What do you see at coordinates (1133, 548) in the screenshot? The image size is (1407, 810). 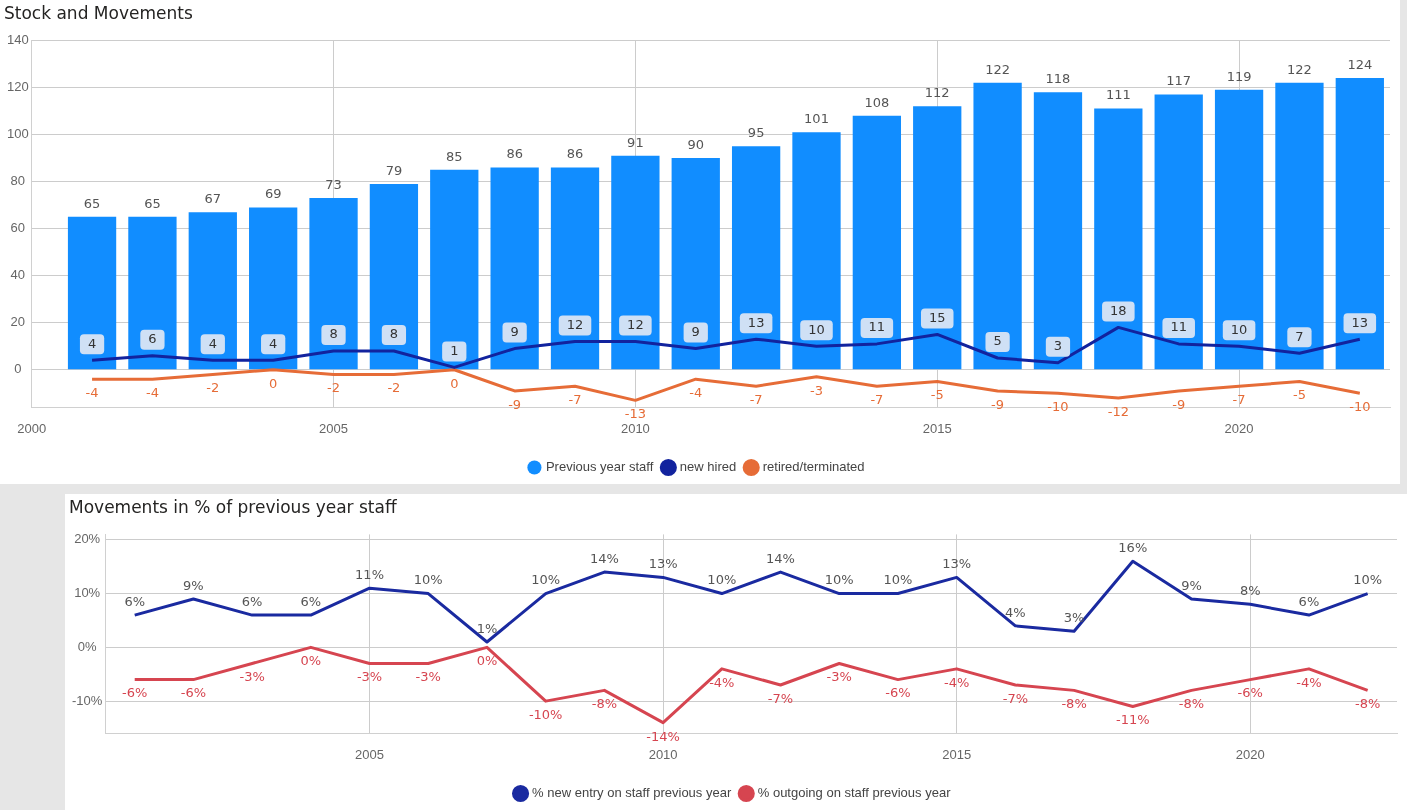 I see `data-label: 16%` at bounding box center [1133, 548].